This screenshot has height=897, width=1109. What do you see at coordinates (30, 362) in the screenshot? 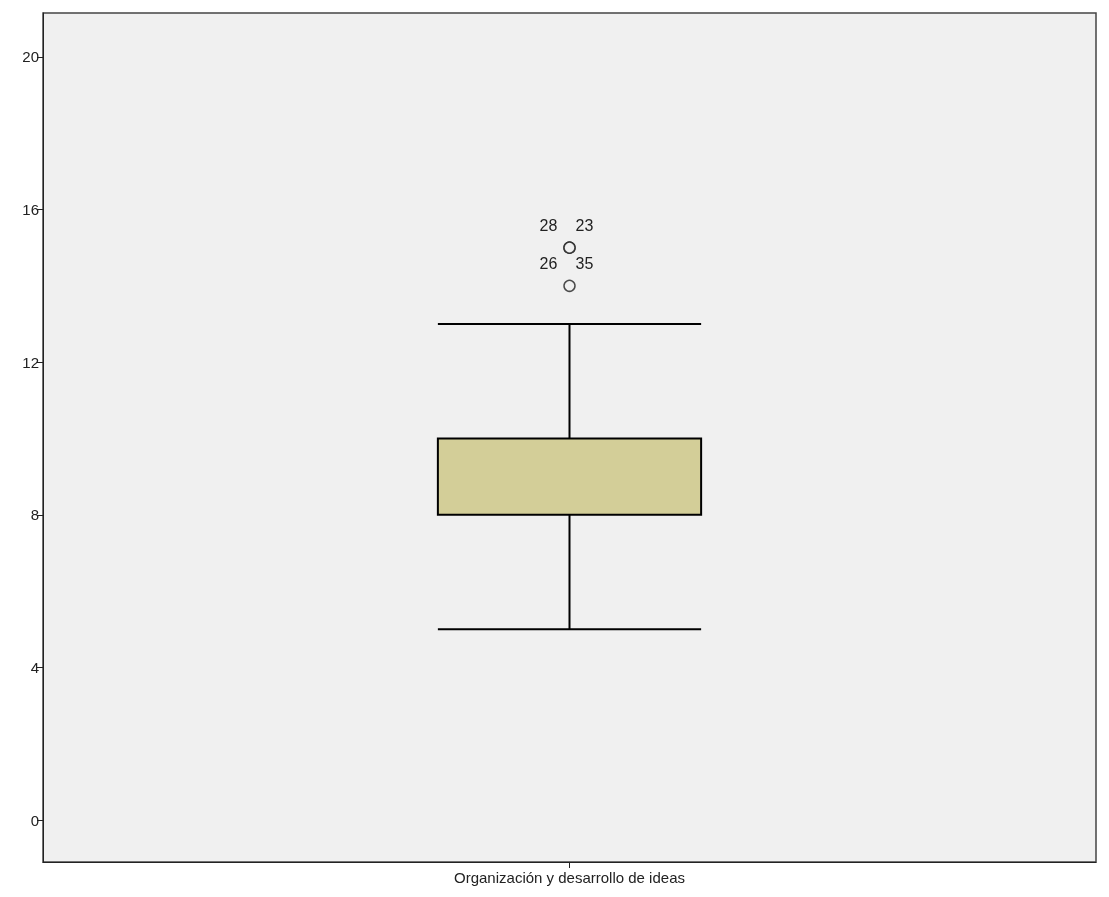
I see `y-tick-label: 12` at bounding box center [30, 362].